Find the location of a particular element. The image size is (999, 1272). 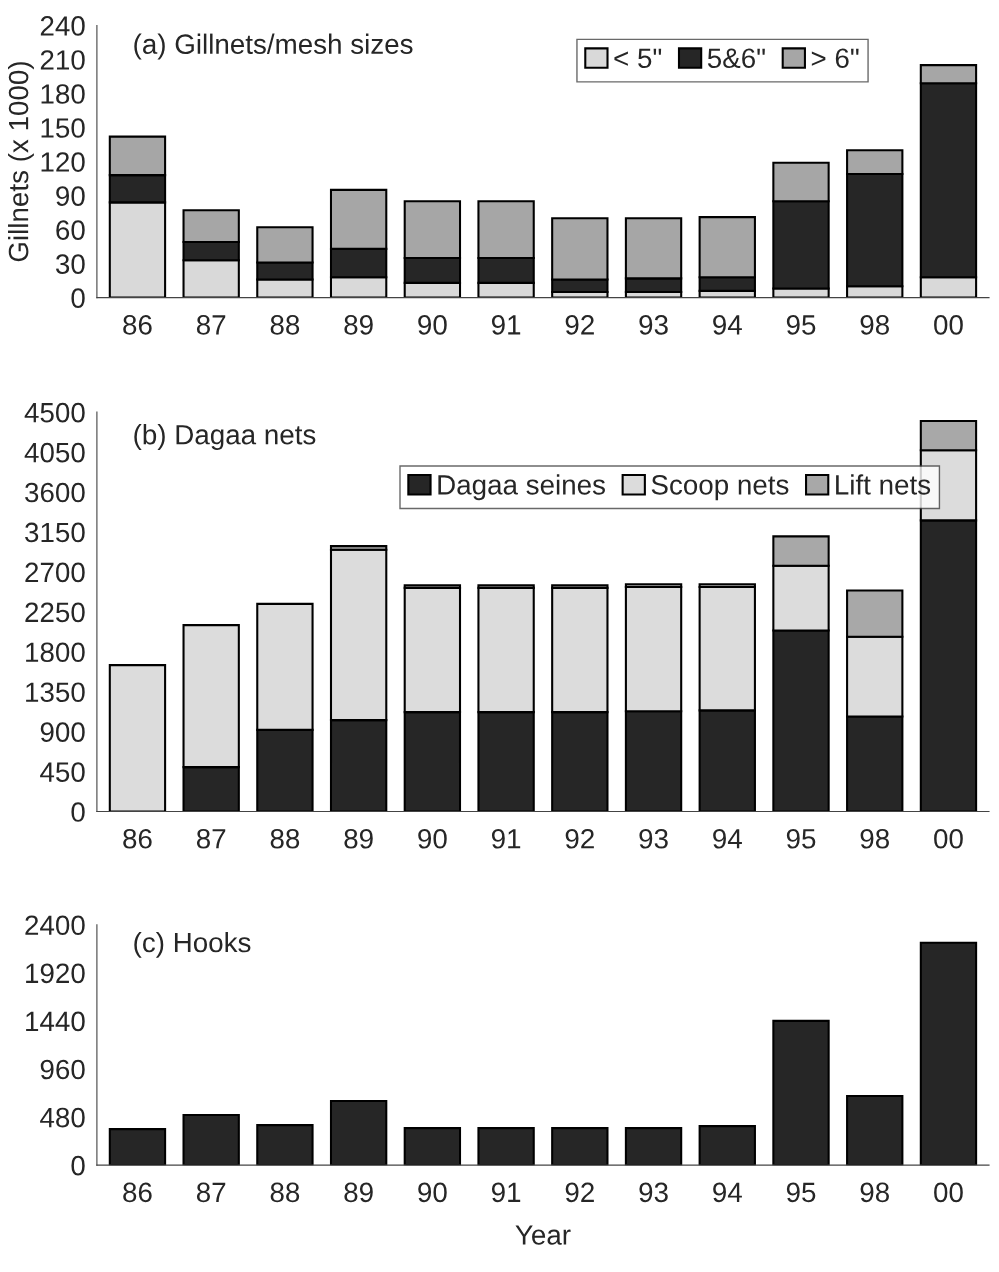

y-tick-label: 960 is located at coordinates (62, 1069).